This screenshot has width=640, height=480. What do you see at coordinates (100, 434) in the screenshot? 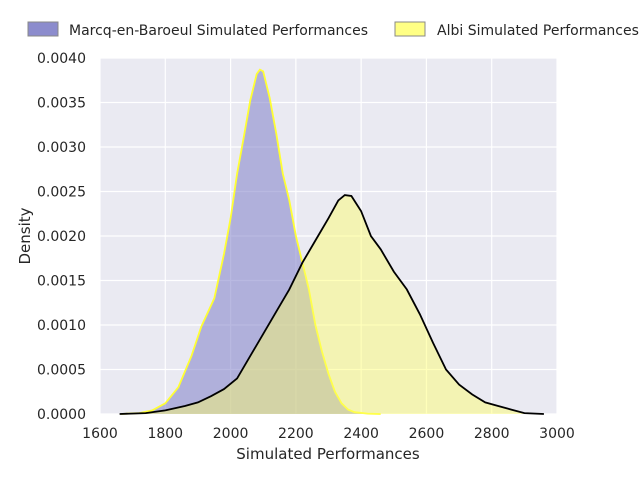
I see `x-tick-label: 1600` at bounding box center [100, 434].